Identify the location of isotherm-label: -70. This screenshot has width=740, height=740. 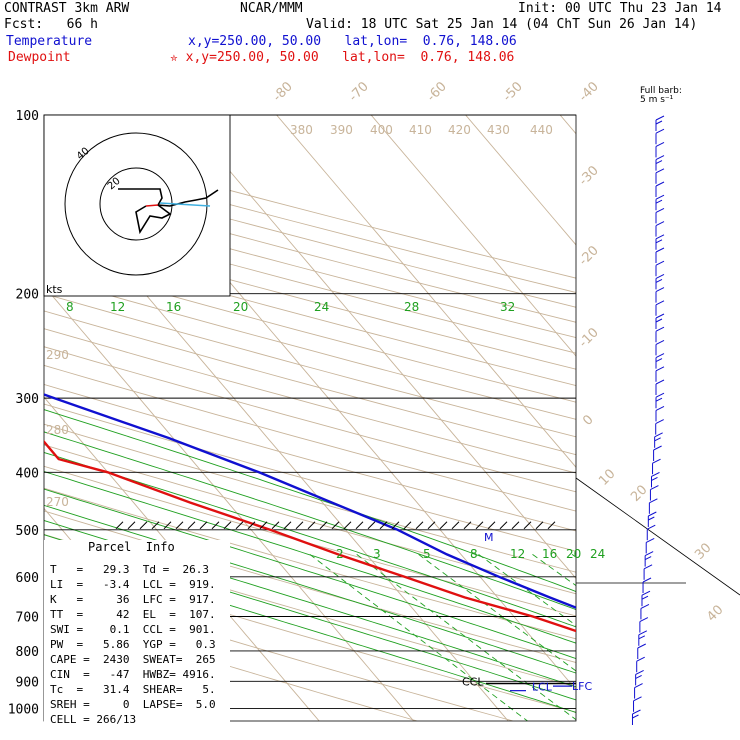
(359, 92).